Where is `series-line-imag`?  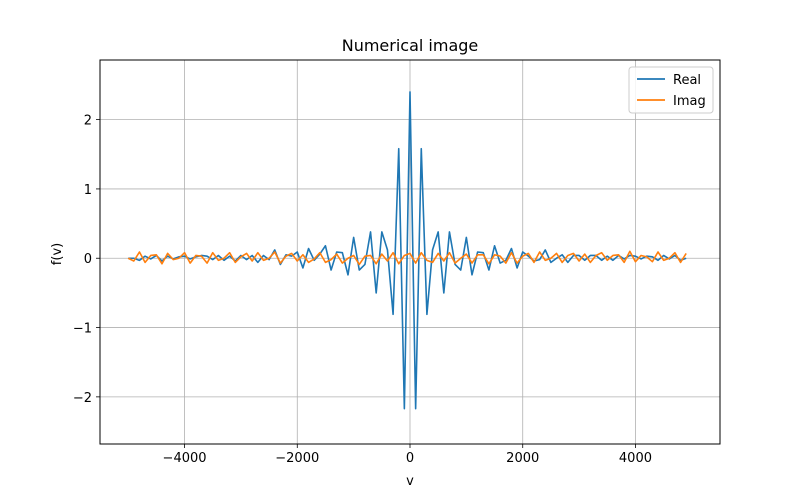
series-line-imag is located at coordinates (407, 258).